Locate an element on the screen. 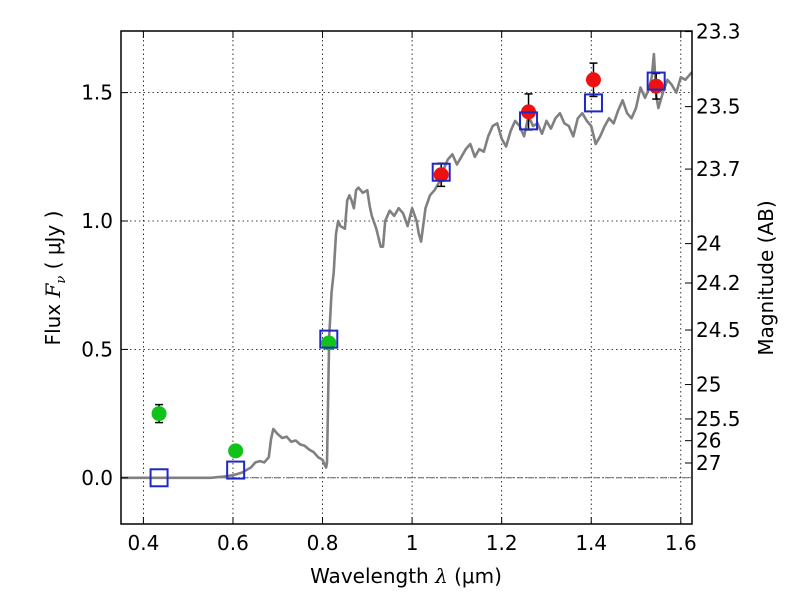 This screenshot has width=800, height=600. x-tick-label: 1.6 is located at coordinates (681, 543).